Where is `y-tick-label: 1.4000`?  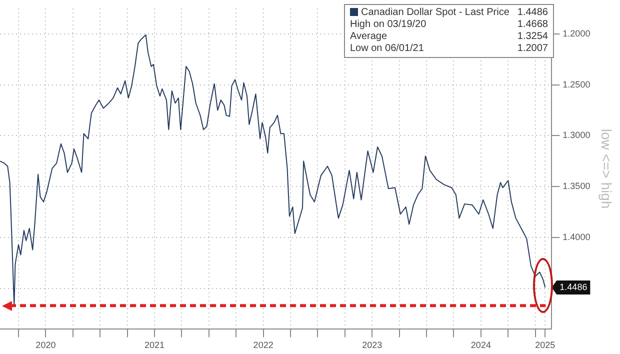
y-tick-label: 1.4000 is located at coordinates (576, 237).